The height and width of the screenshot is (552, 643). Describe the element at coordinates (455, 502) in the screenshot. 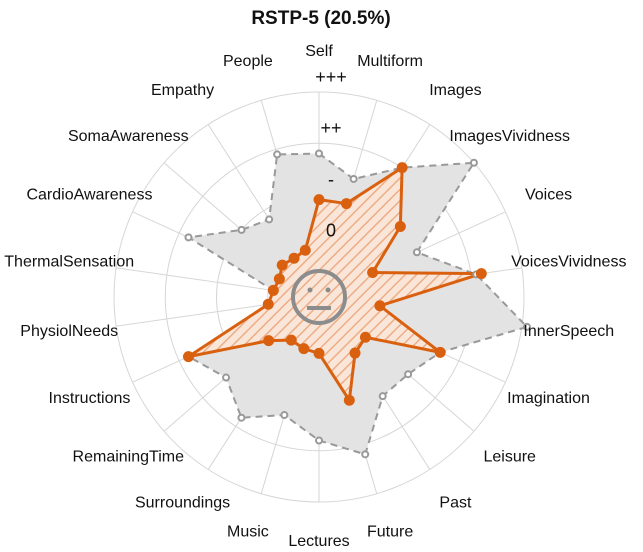

I see `category-label: Past` at that location.